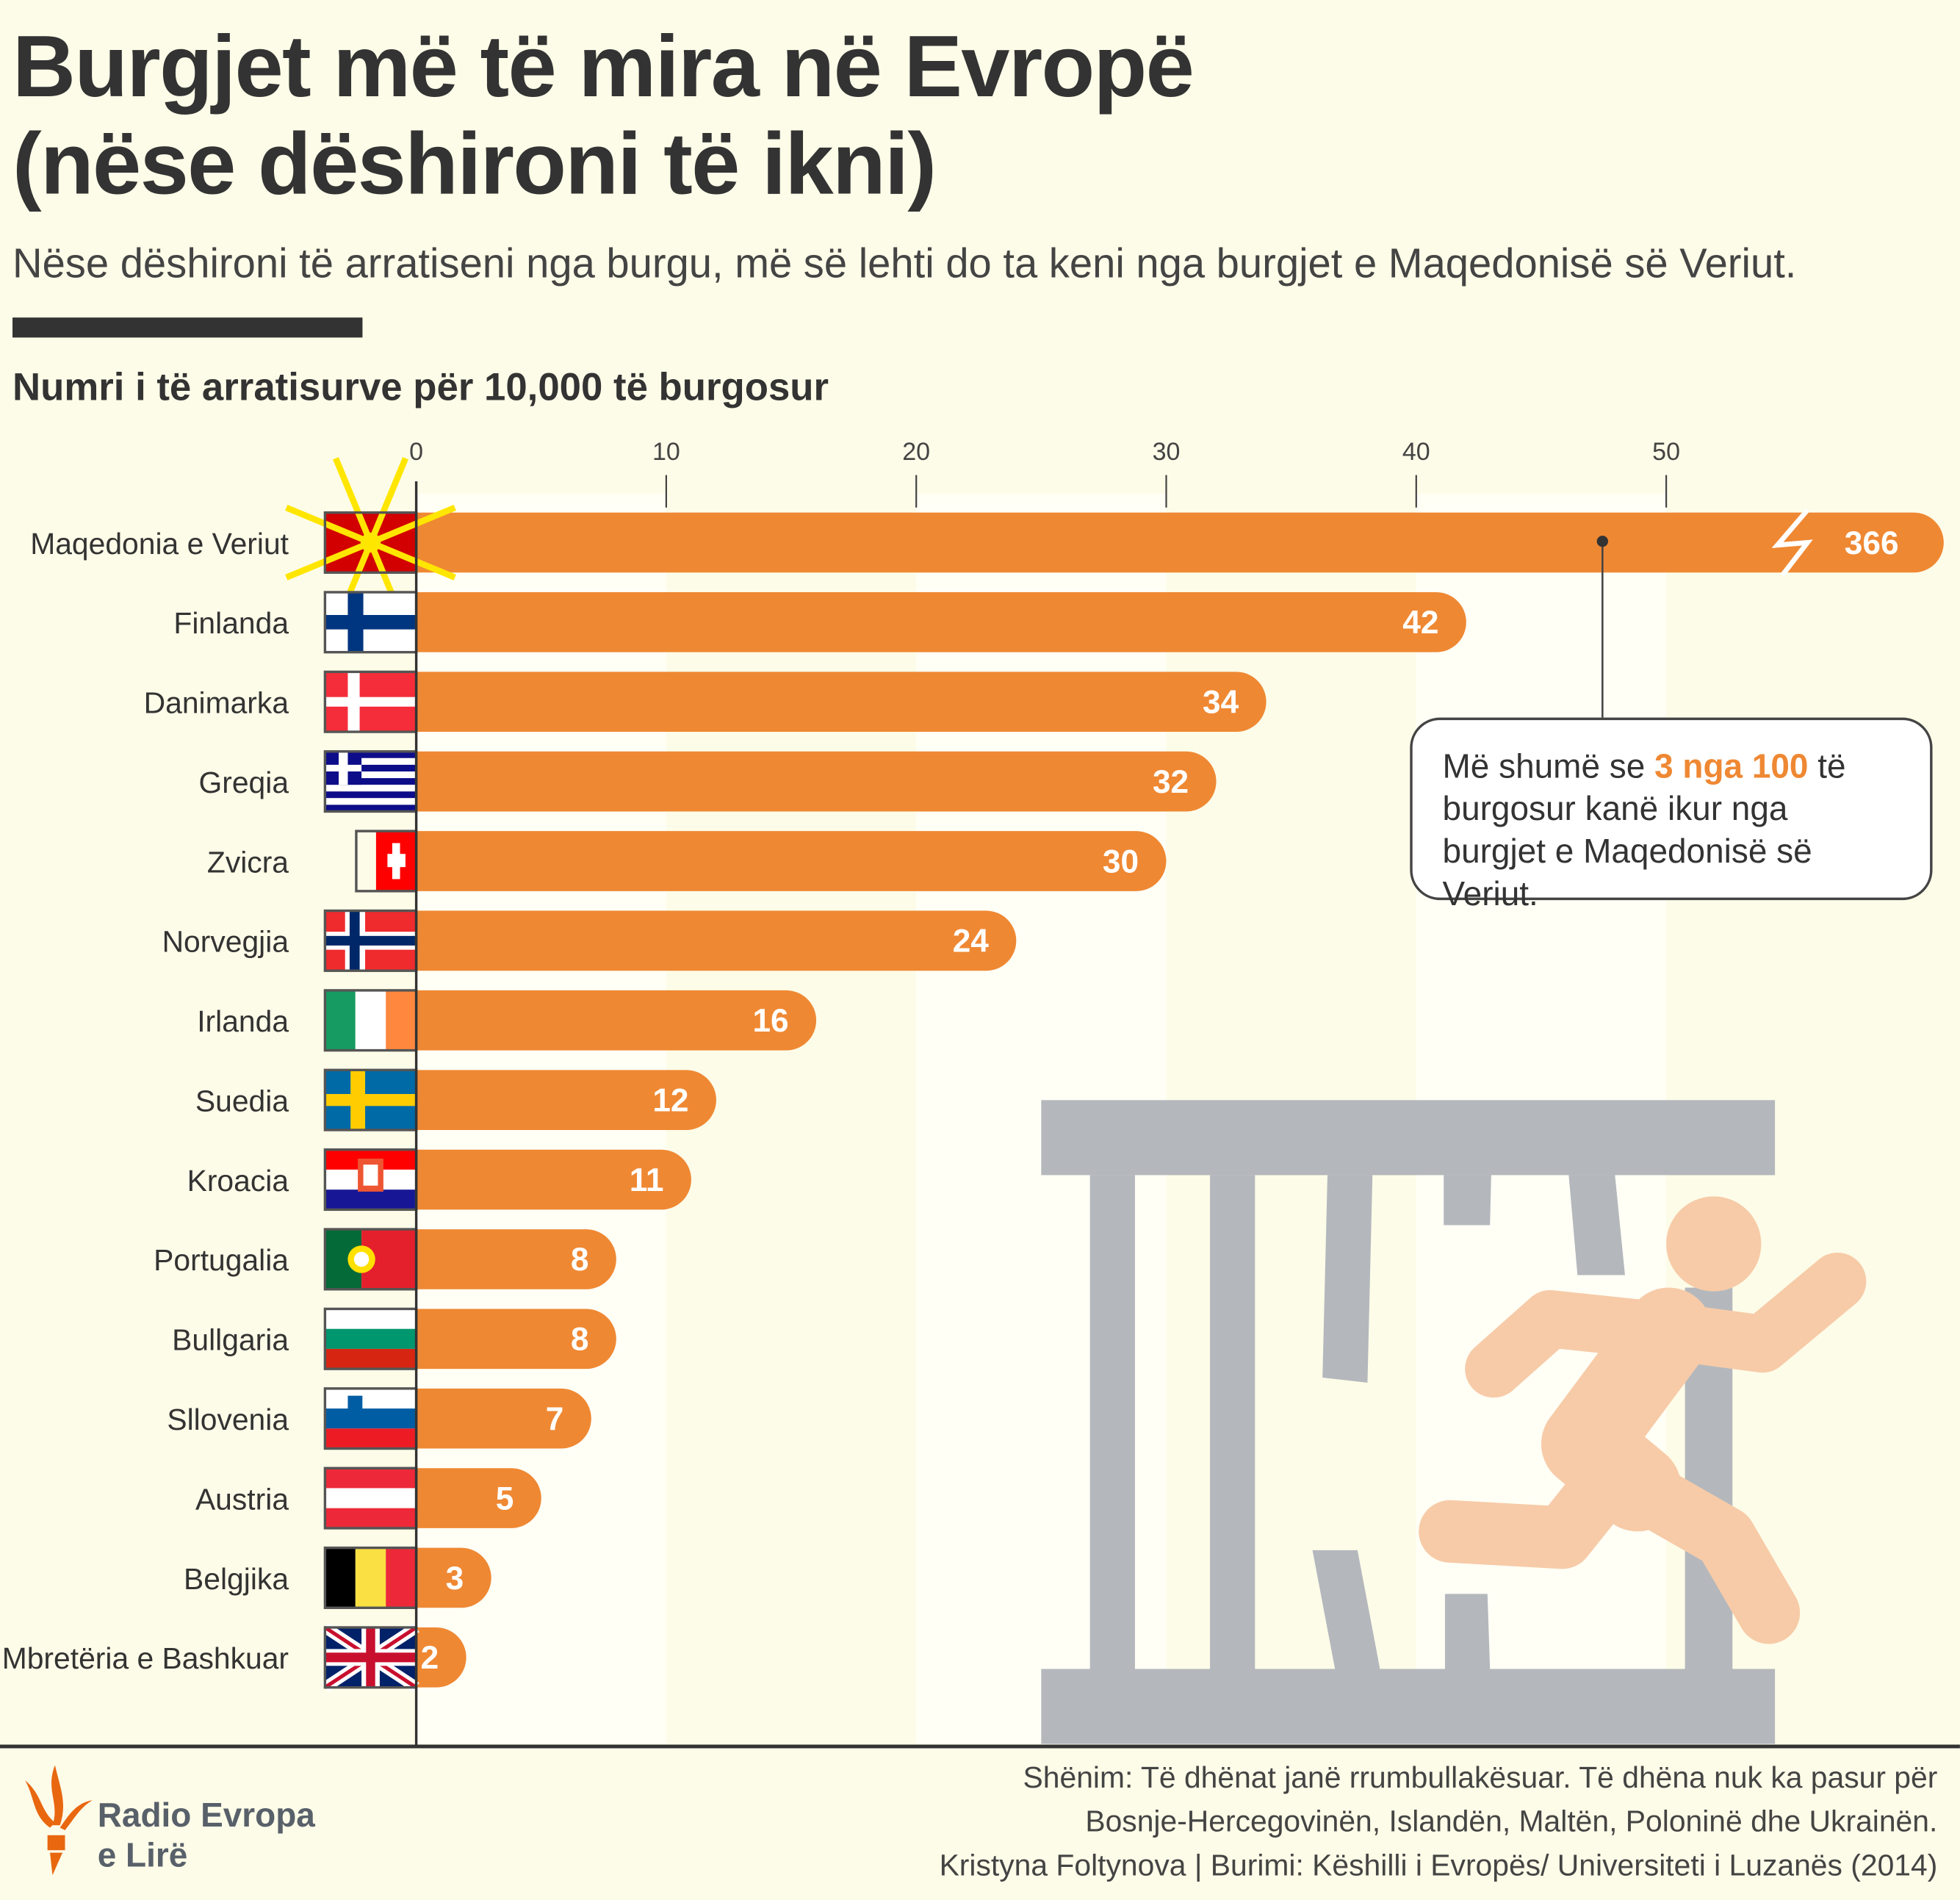 The width and height of the screenshot is (1960, 1900). I want to click on logo-text: Radio Evropa e Lirë, so click(206, 1835).